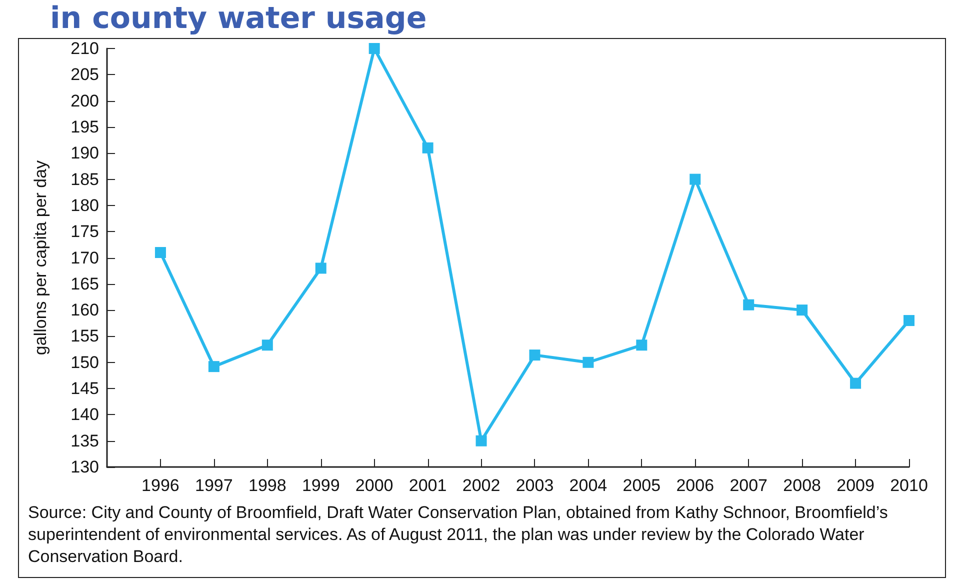 The width and height of the screenshot is (956, 583). What do you see at coordinates (84, 414) in the screenshot?
I see `y-tick-label: 140` at bounding box center [84, 414].